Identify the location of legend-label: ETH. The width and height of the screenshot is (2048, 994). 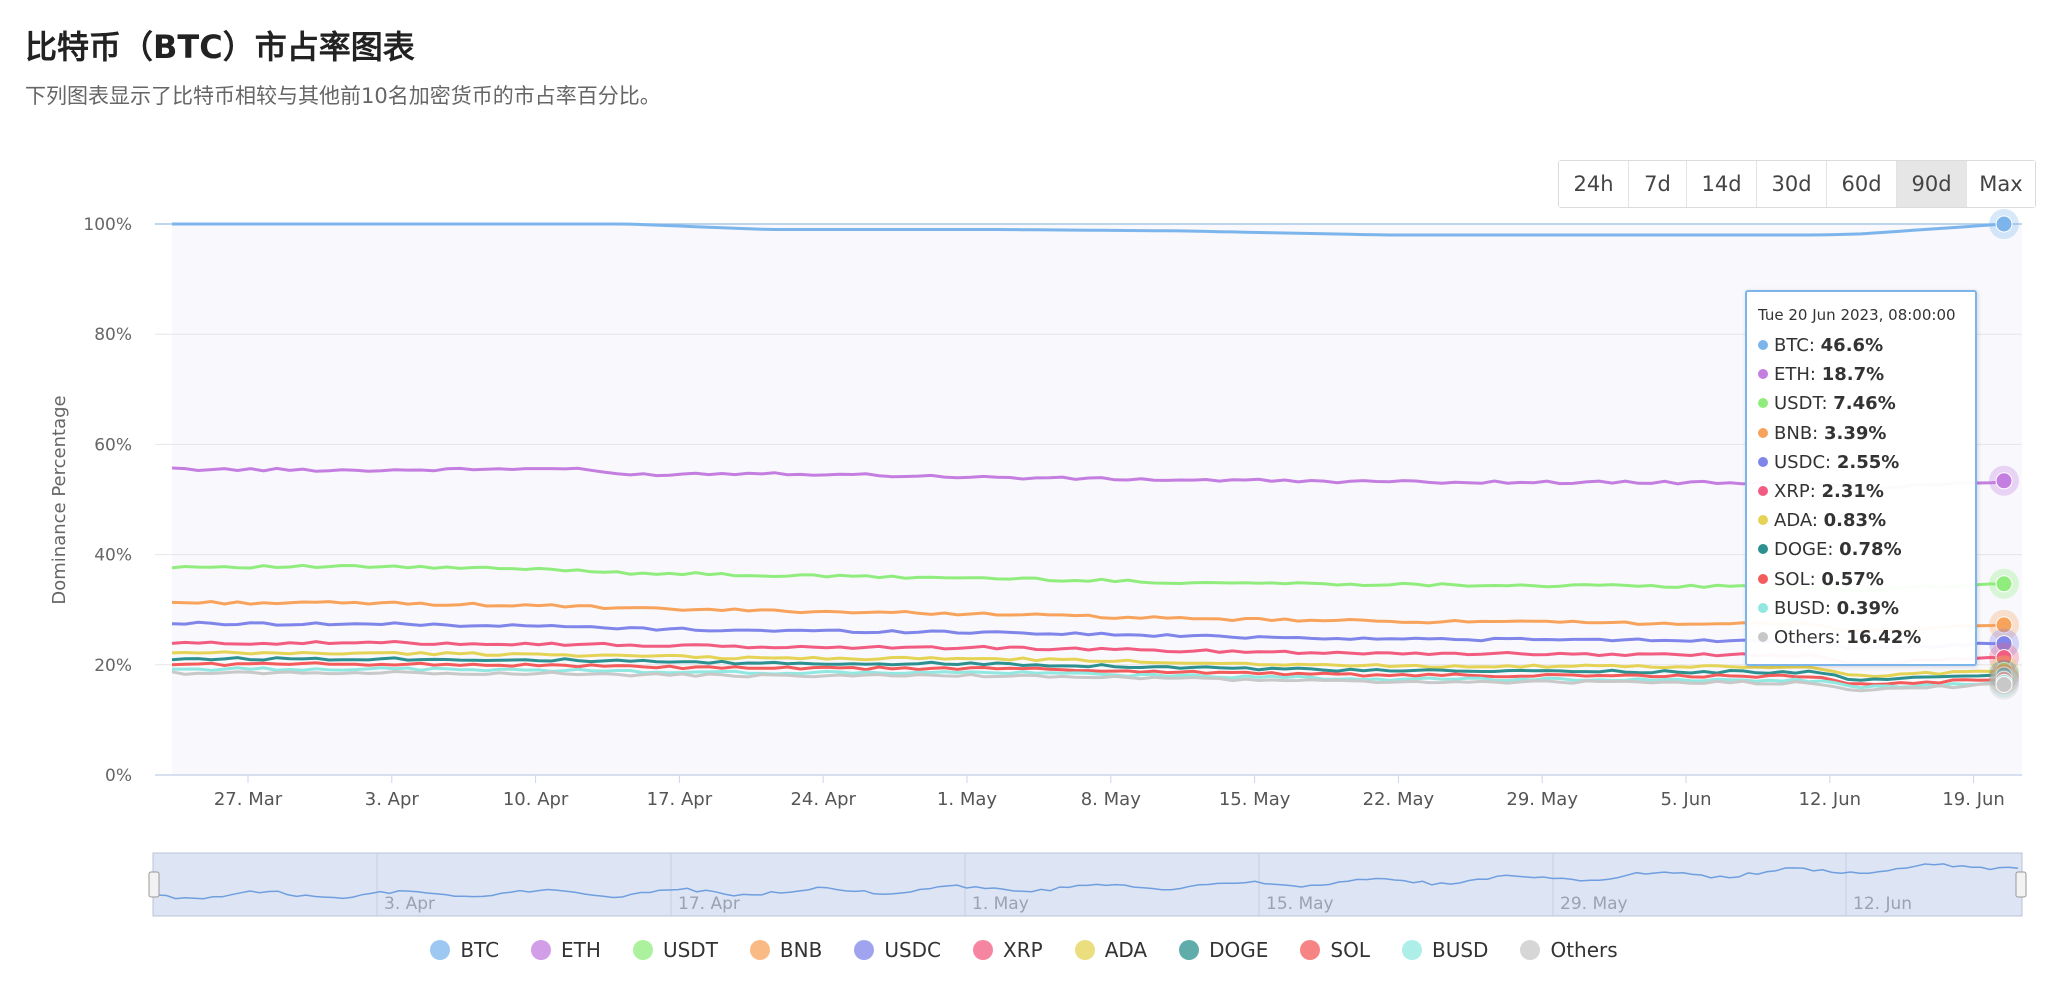
(581, 950).